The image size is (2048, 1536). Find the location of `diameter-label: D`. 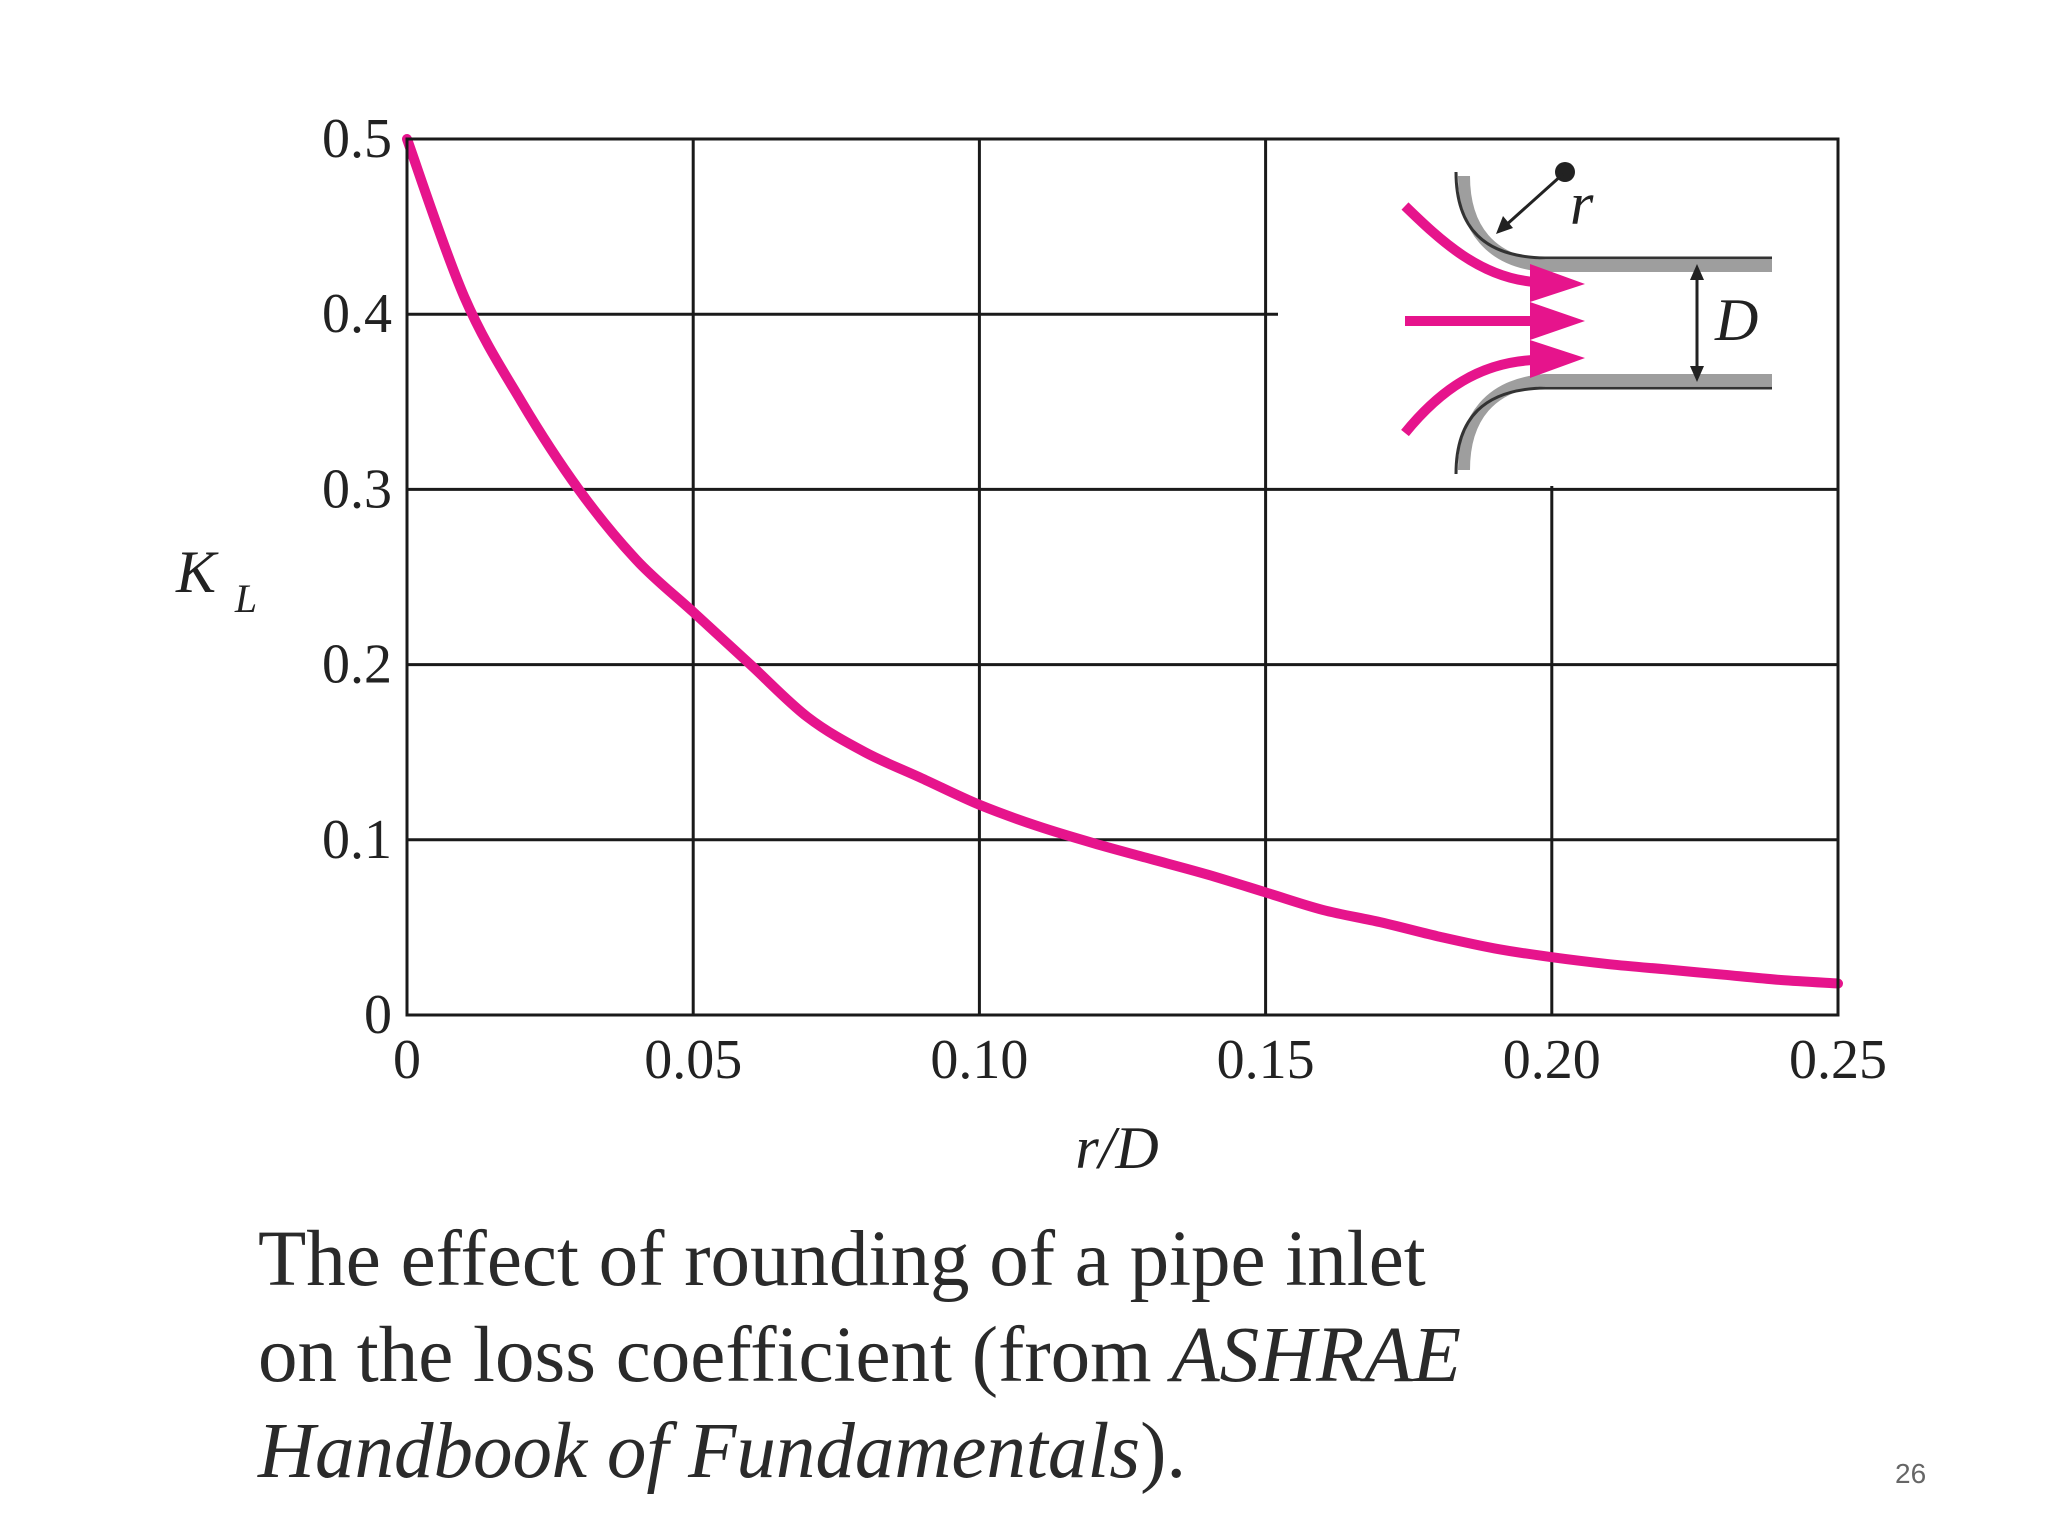

diameter-label: D is located at coordinates (1736, 320).